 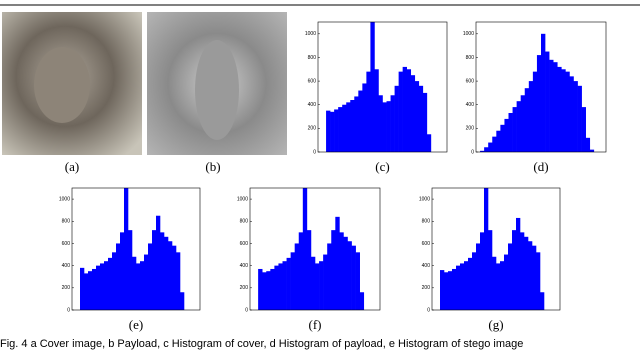 What do you see at coordinates (217, 90) in the screenshot?
I see `nose-shape` at bounding box center [217, 90].